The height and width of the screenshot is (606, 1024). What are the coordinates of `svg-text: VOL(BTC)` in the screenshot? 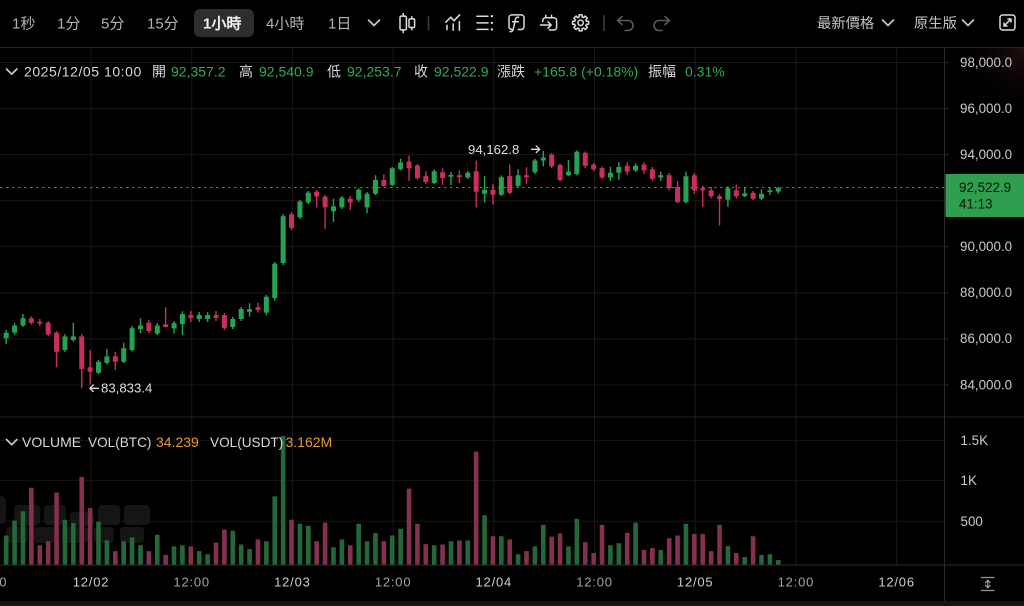 It's located at (119, 442).